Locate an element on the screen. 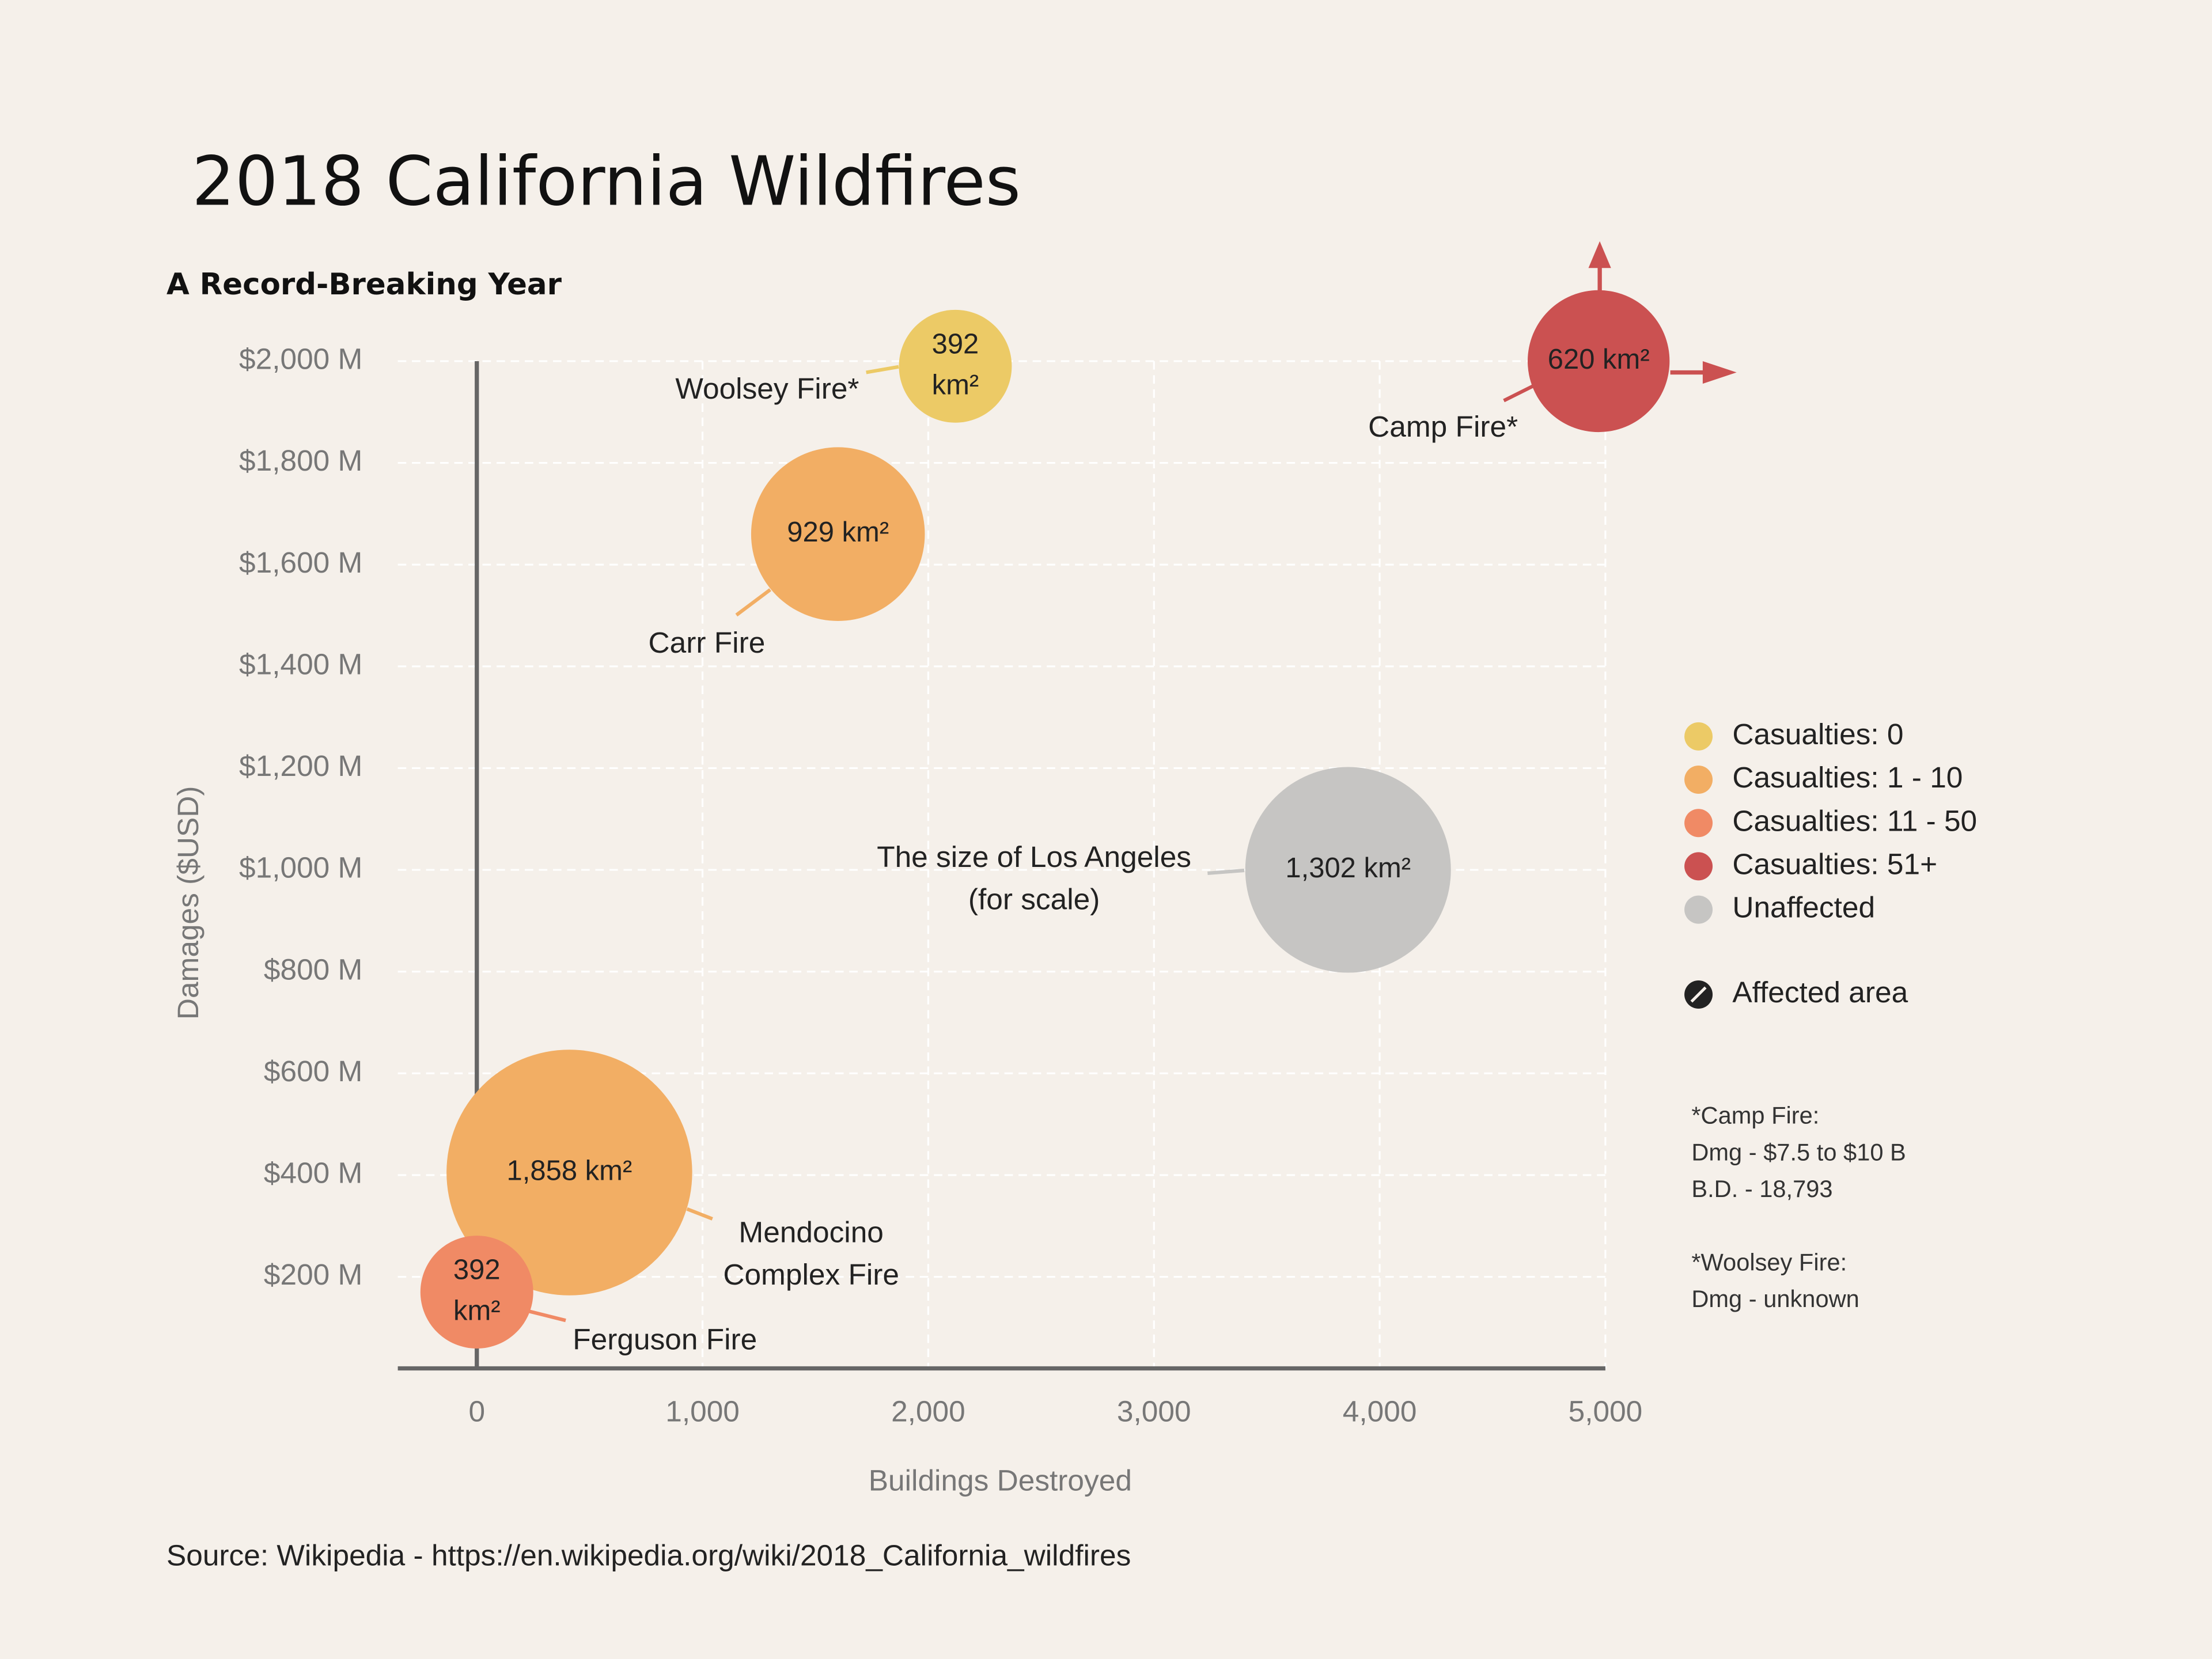 This screenshot has height=1659, width=2212. x-axis-title: Buildings Destroyed is located at coordinates (1000, 1480).